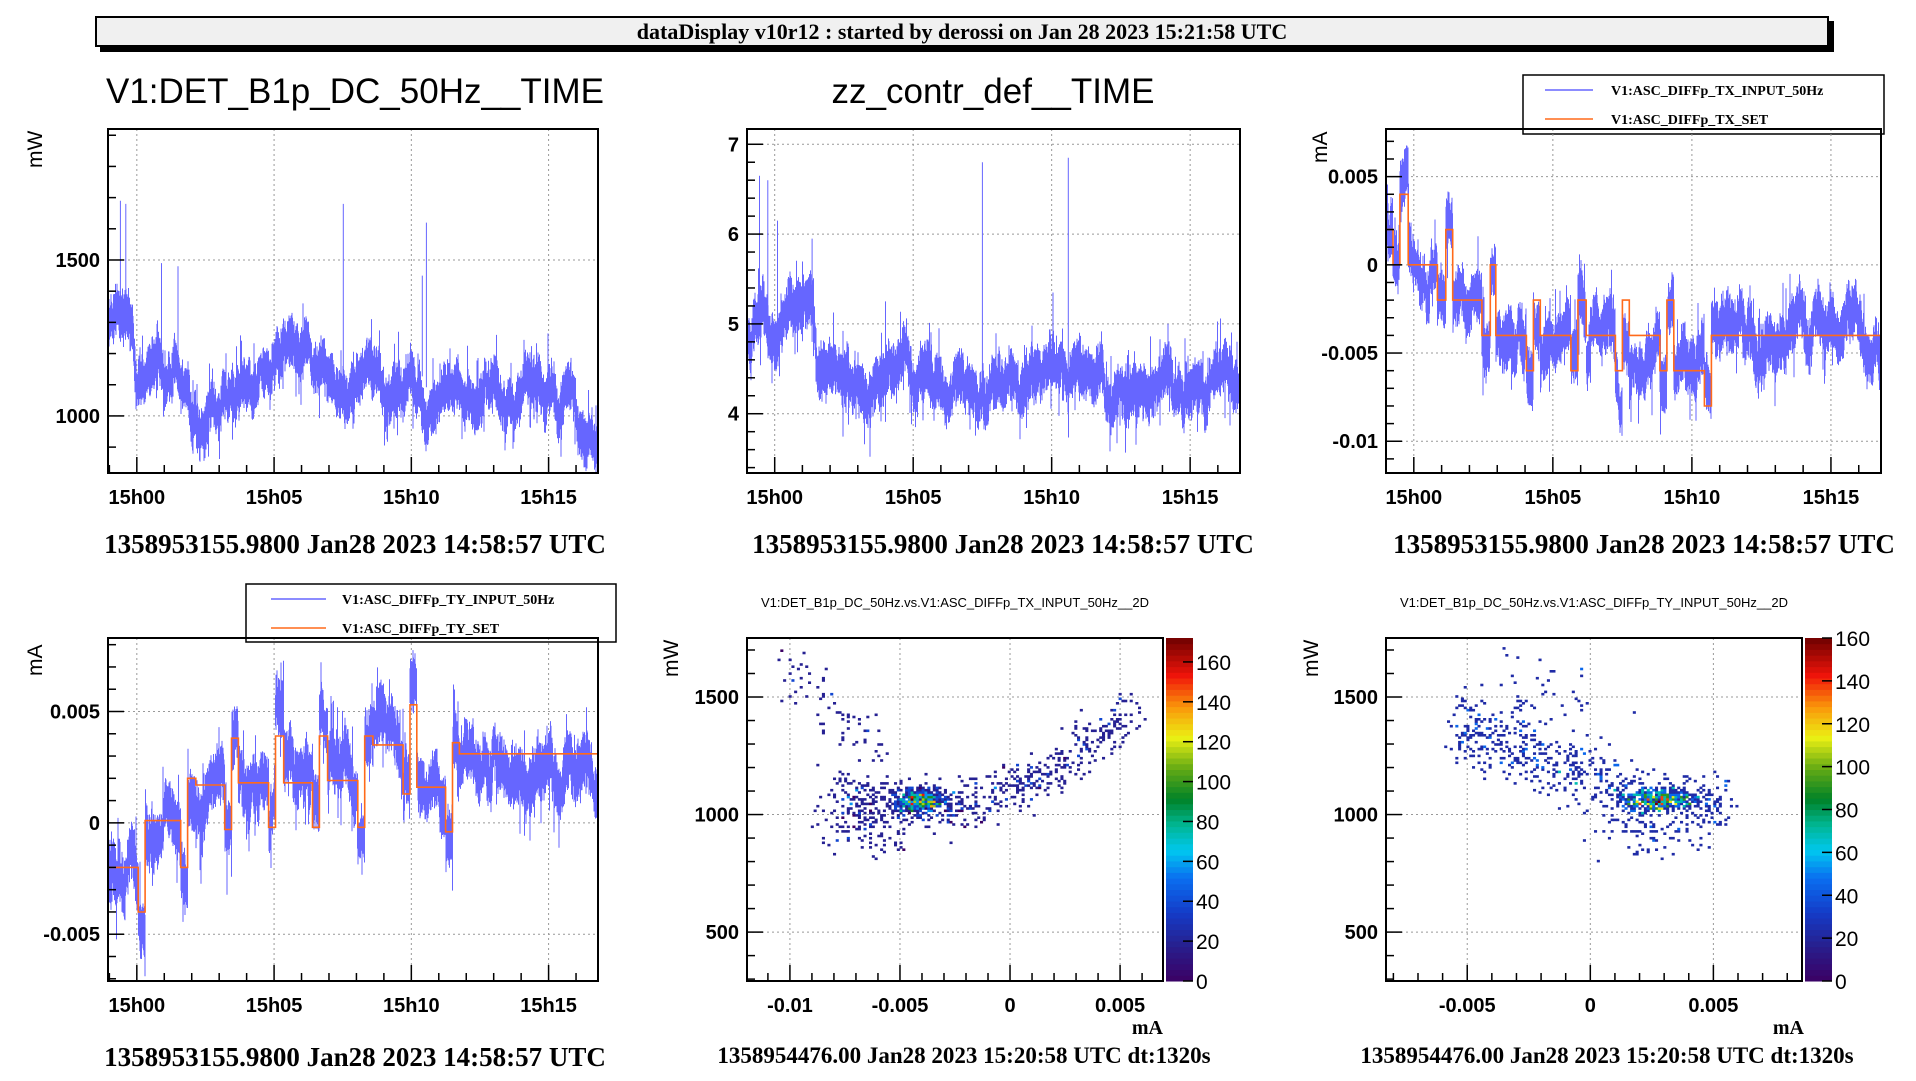  What do you see at coordinates (1190, 498) in the screenshot?
I see `x-tick-label: 15h15` at bounding box center [1190, 498].